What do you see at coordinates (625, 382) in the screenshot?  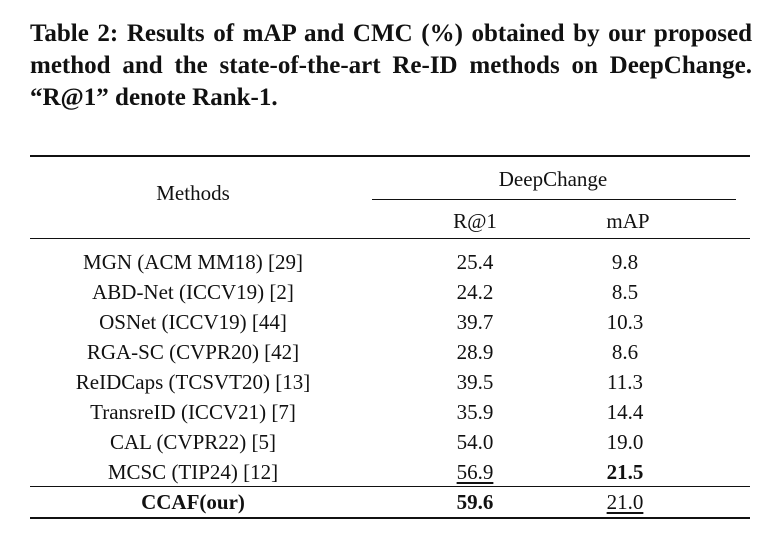 I see `map-cell: 11.3` at bounding box center [625, 382].